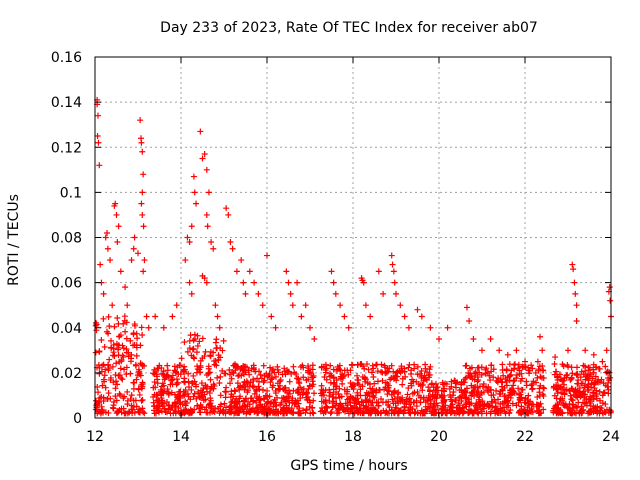 Image resolution: width=640 pixels, height=480 pixels. Describe the element at coordinates (439, 437) in the screenshot. I see `x-tick-label: 20` at that location.